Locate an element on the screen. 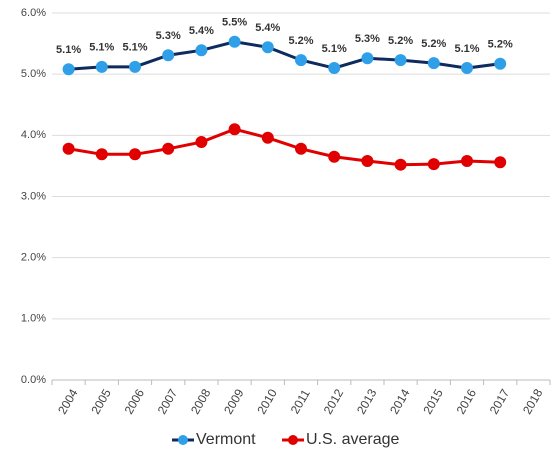  x-tick-label: 2006 is located at coordinates (135, 401).